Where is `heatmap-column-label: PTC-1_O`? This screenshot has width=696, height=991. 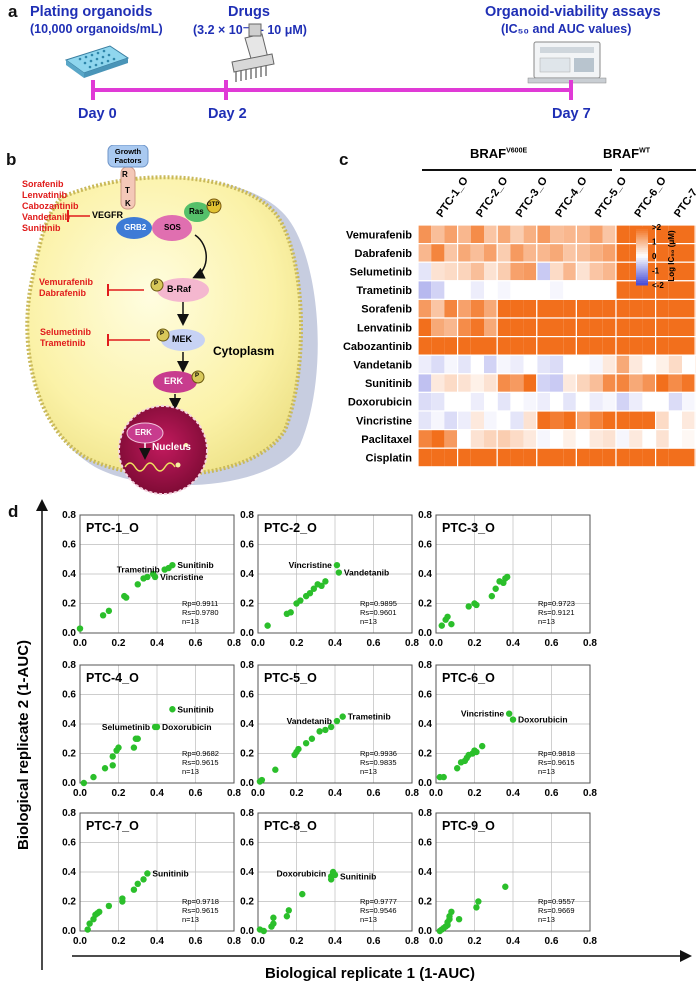 heatmap-column-label: PTC-1_O is located at coordinates (452, 196).